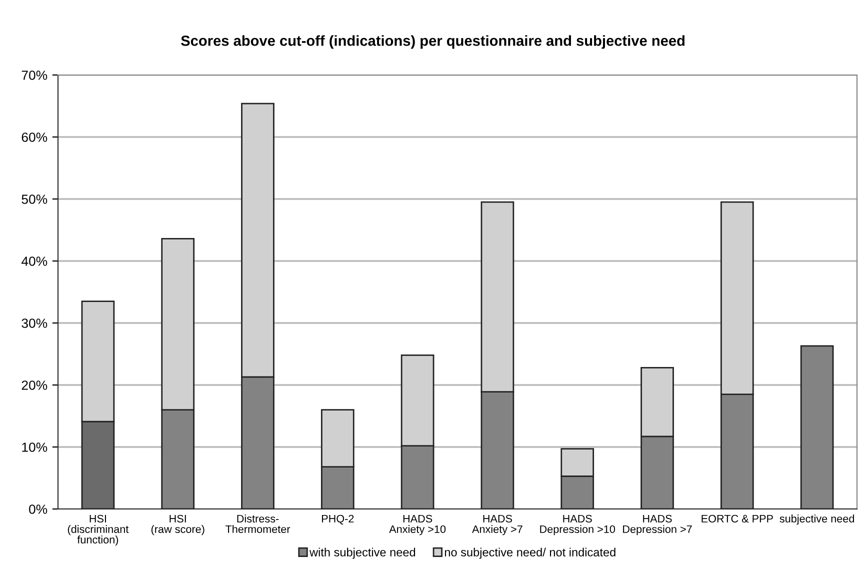  What do you see at coordinates (38, 509) in the screenshot?
I see `y-tick-label: 0%` at bounding box center [38, 509].